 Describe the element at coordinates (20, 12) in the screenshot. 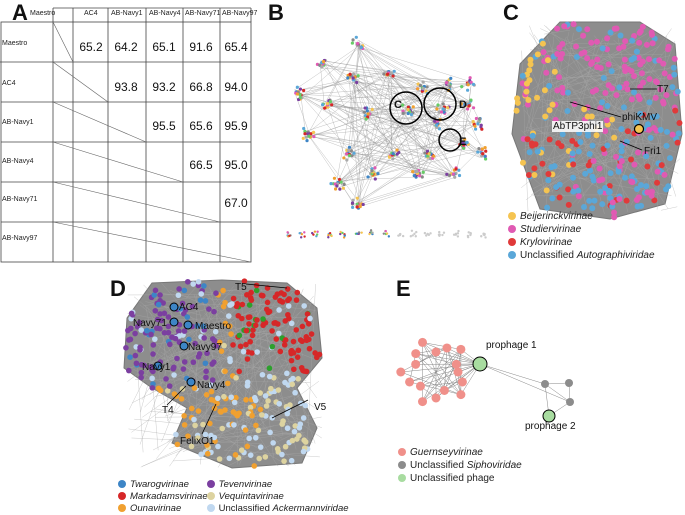

I see `panel-letter-a: A` at that location.